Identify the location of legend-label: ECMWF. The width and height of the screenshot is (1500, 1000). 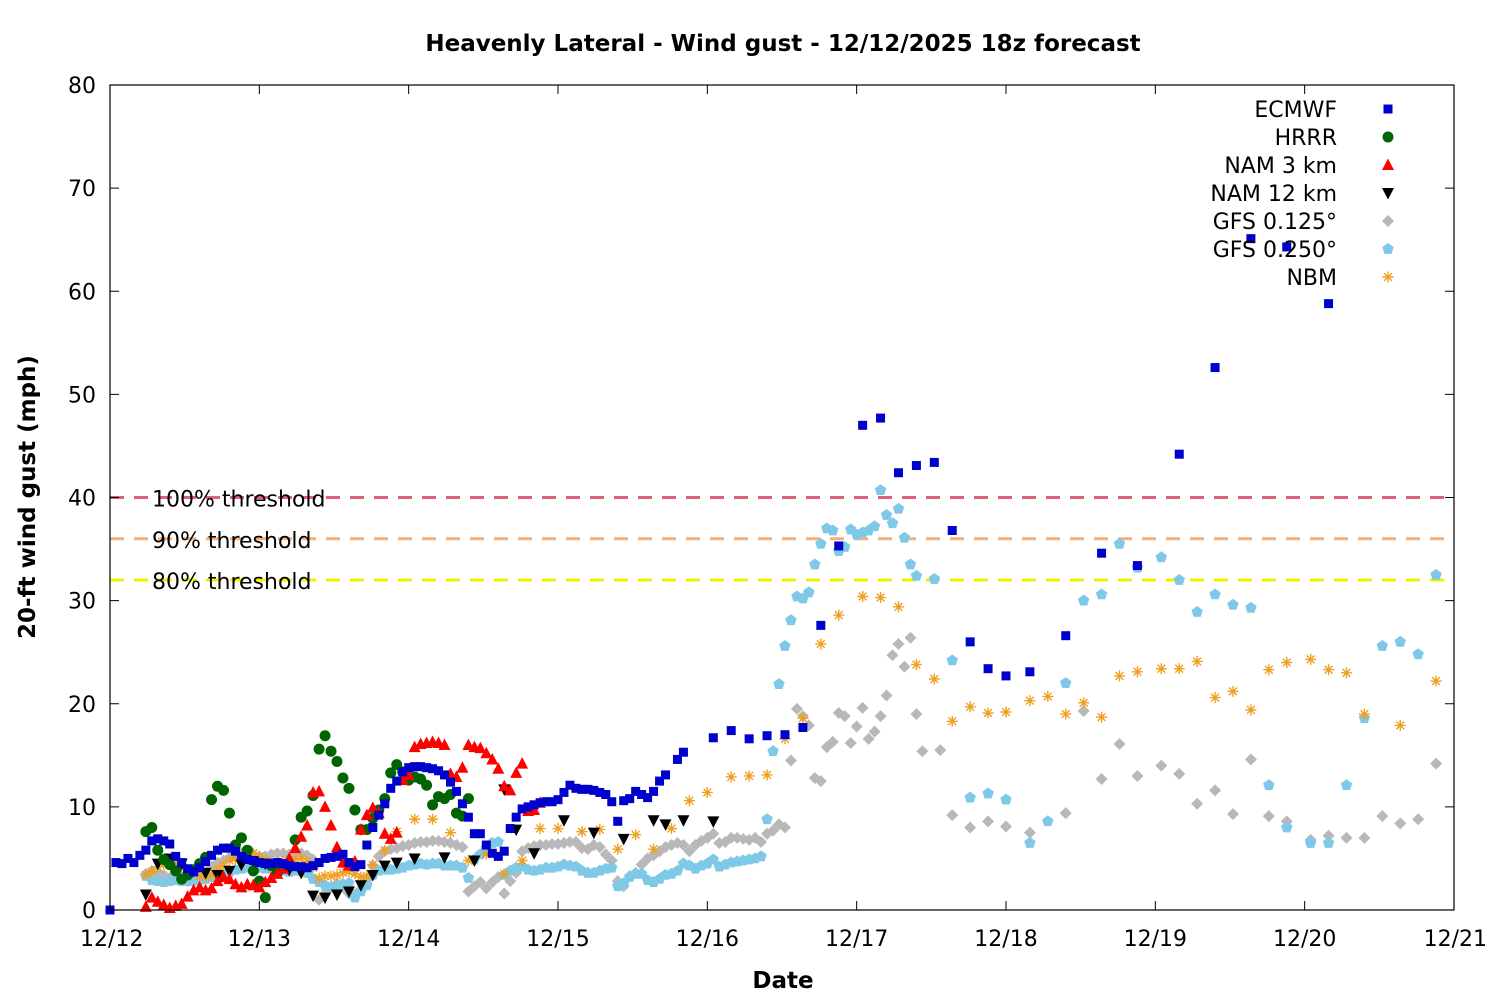
(1295, 110).